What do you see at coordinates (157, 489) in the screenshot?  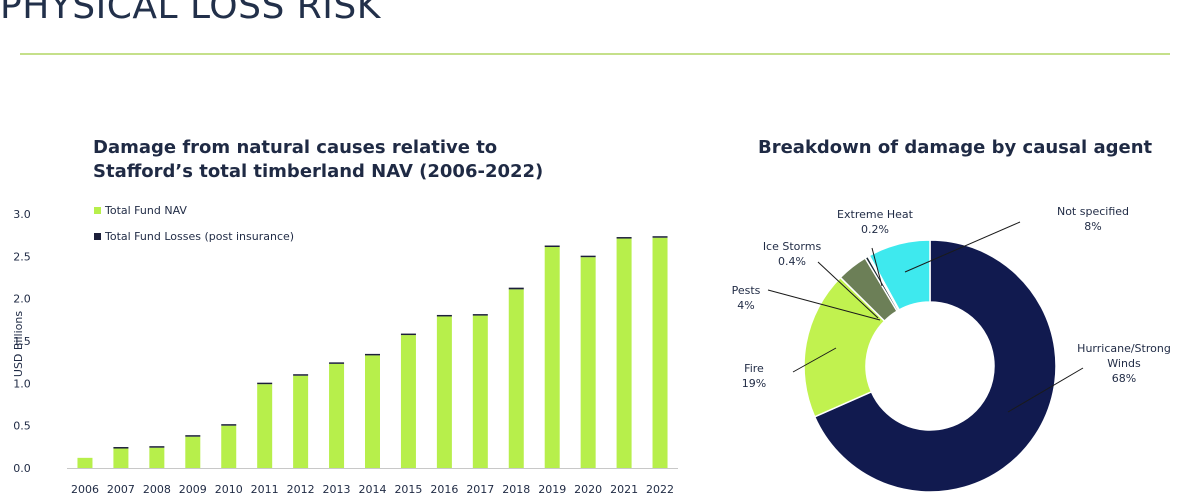 I see `x-tick-label: 2008` at bounding box center [157, 489].